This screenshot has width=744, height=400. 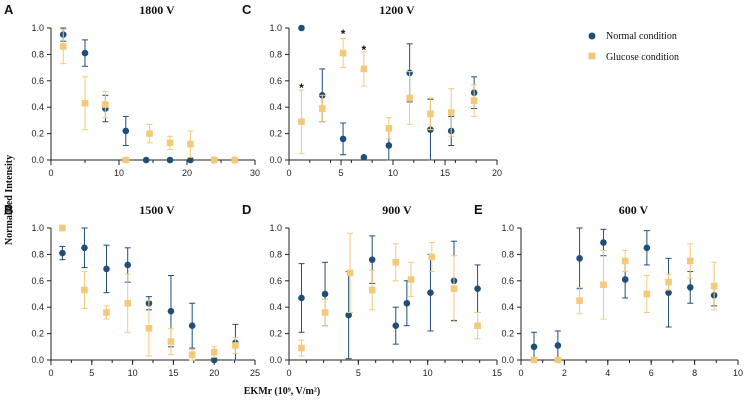 I want to click on panel-label: D, so click(x=246, y=209).